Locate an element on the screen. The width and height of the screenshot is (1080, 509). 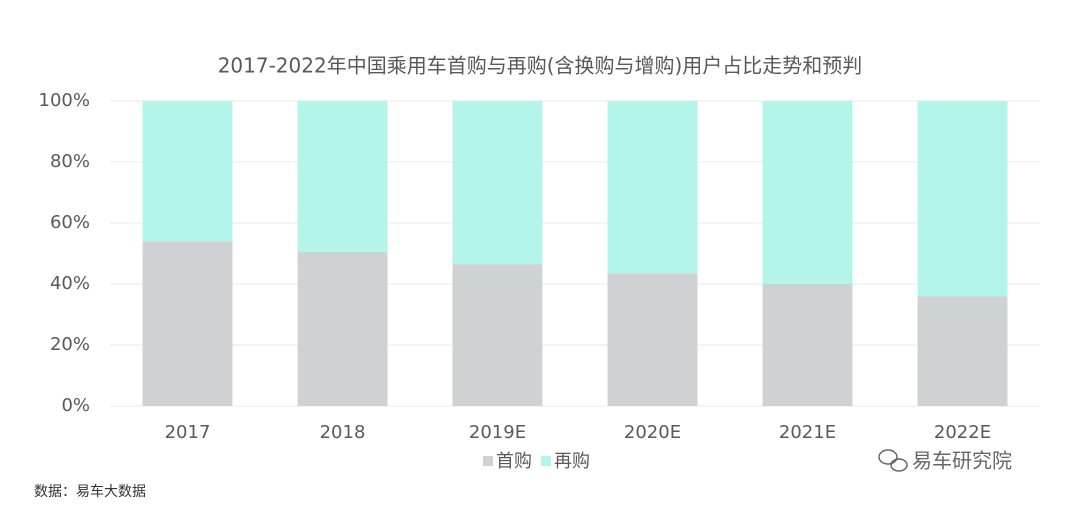
x-tick-label: 2018 is located at coordinates (343, 432).